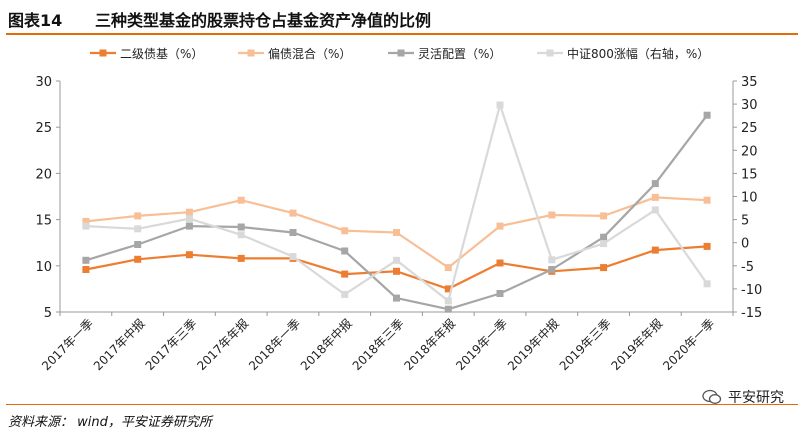  What do you see at coordinates (110, 422) in the screenshot?
I see `source-note: 资料来源： wind，平安证券研究所` at bounding box center [110, 422].